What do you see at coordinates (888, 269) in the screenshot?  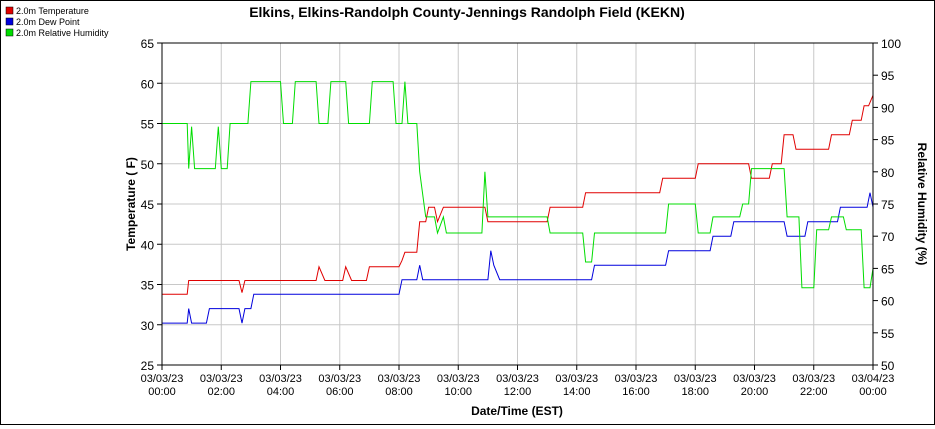 I see `right-tick-label: 65` at bounding box center [888, 269].